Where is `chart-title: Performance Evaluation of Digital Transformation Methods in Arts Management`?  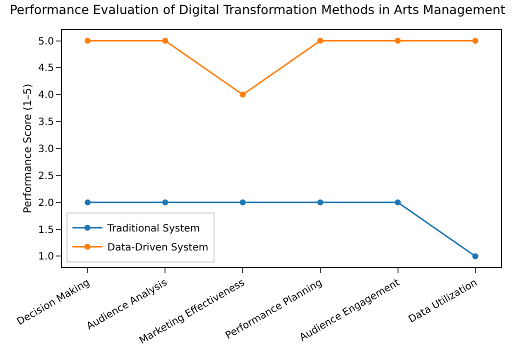 chart-title: Performance Evaluation of Digital Transformation Methods in Arts Management is located at coordinates (258, 10).